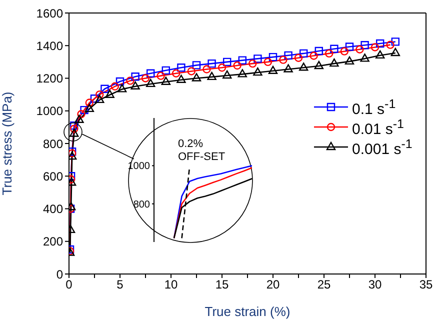 This screenshot has height=320, width=446. Describe the element at coordinates (53, 176) in the screenshot. I see `y-tick-label: 600` at that location.